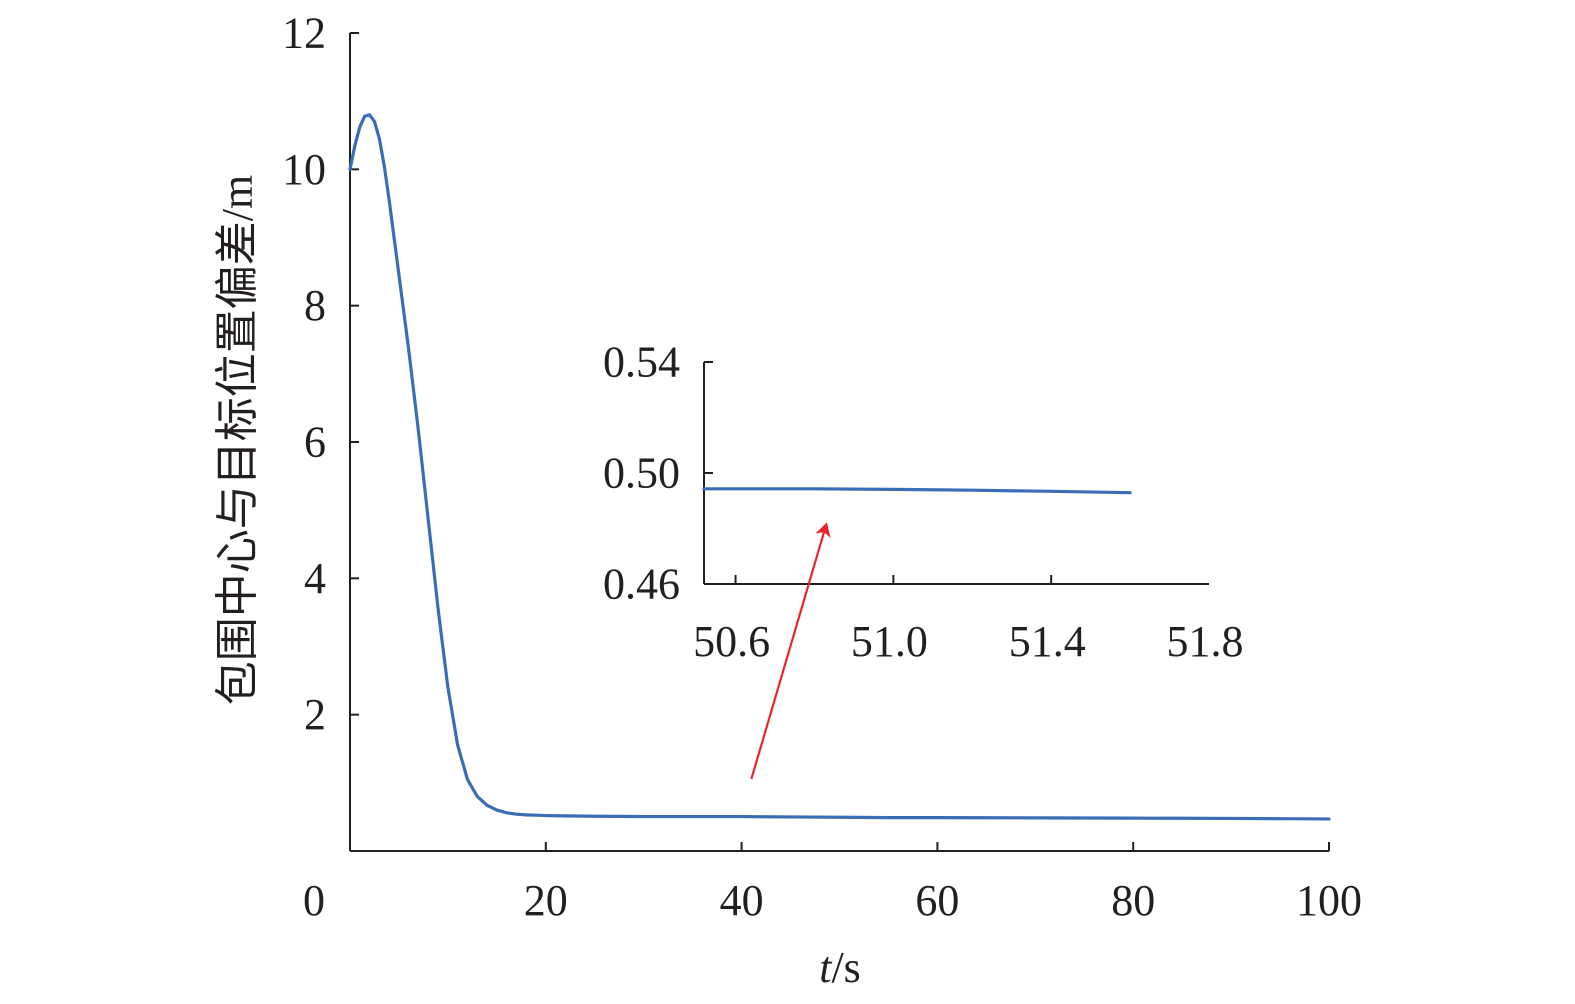  I want to click on annotation-arrow, so click(790, 651).